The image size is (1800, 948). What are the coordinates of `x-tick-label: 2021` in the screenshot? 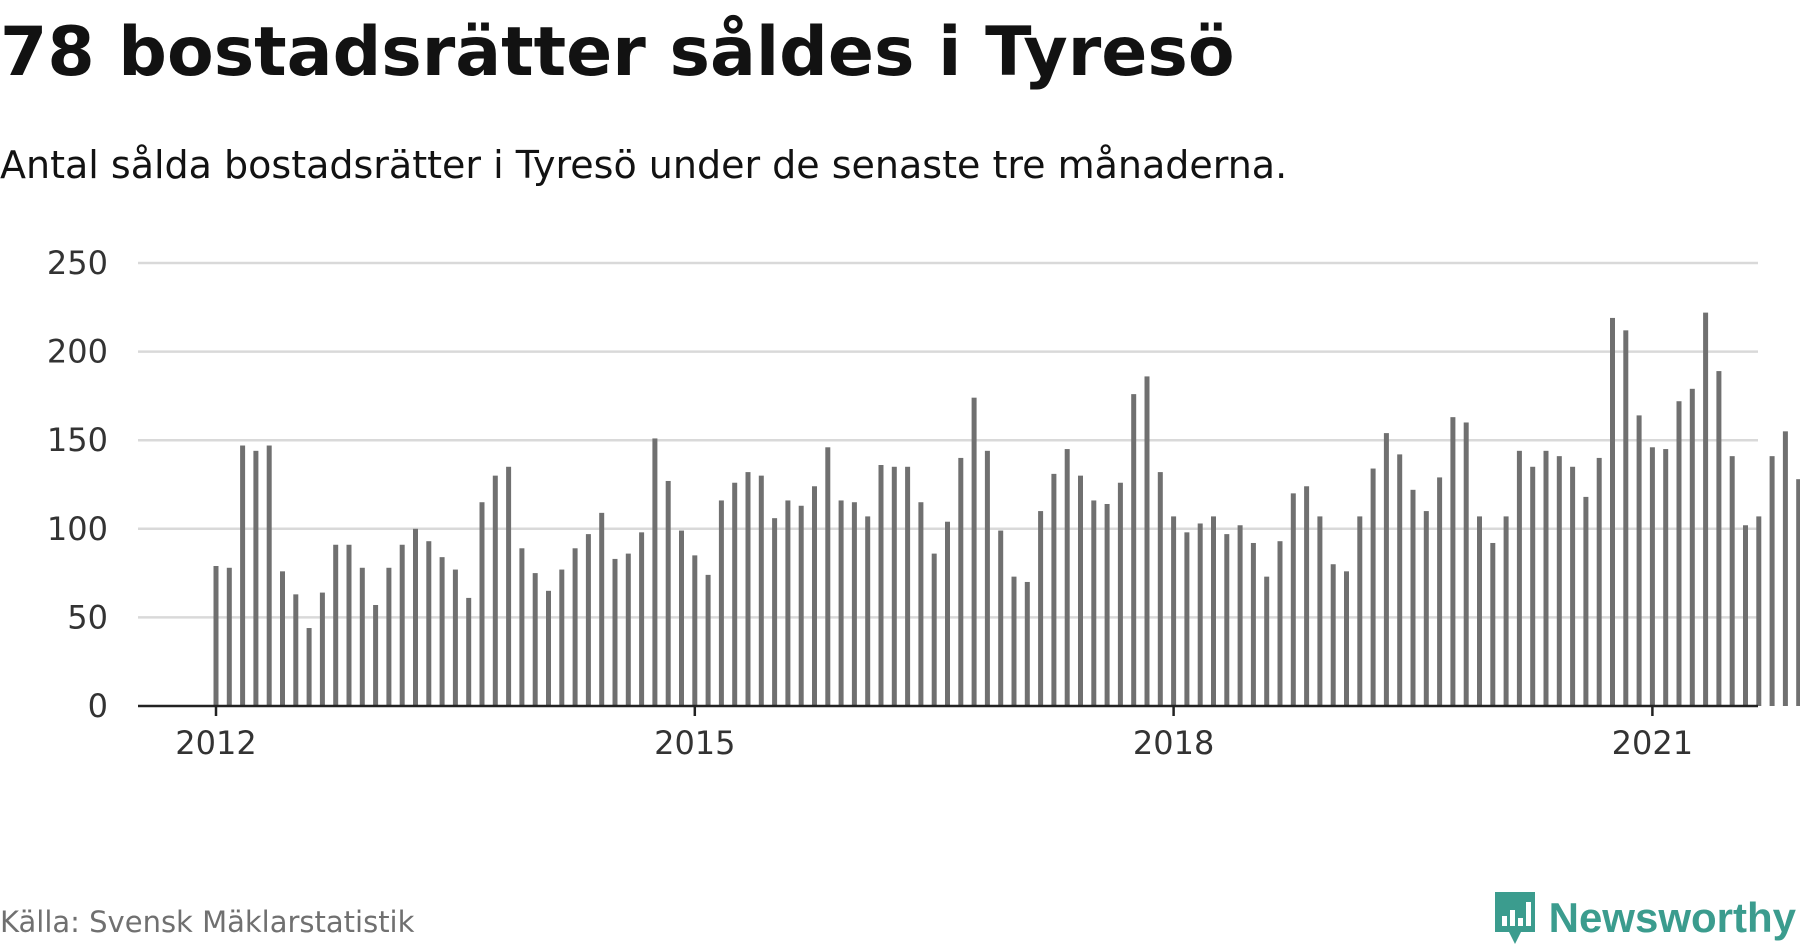 It's located at (1652, 743).